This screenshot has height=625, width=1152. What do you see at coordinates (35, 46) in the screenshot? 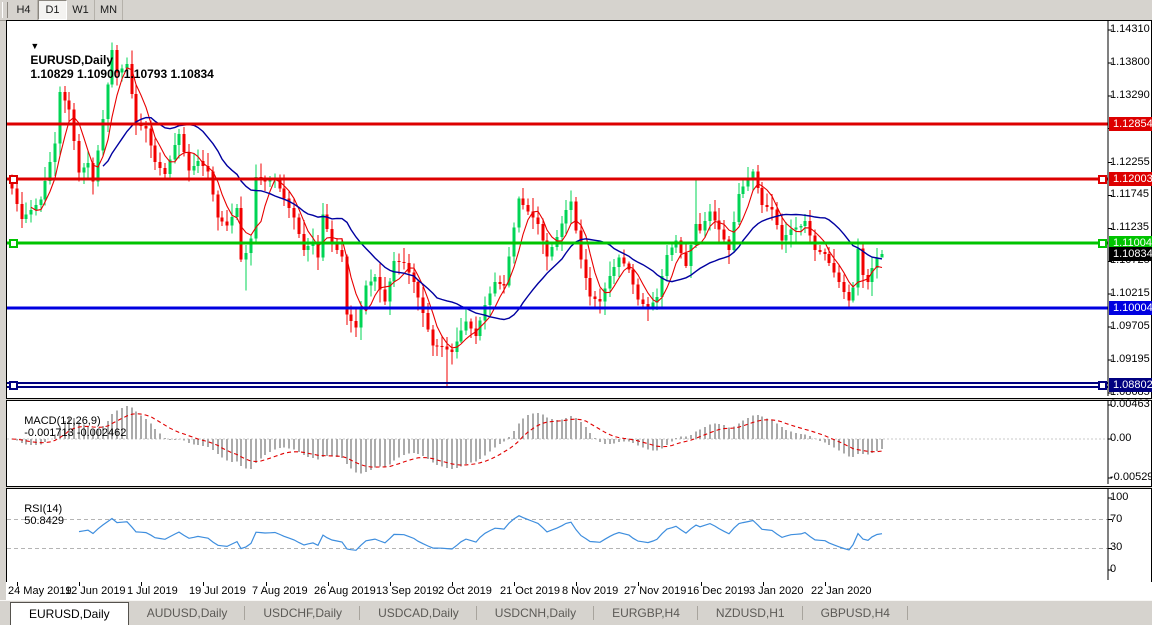
I see `symbol-dropdown-icon: ▼` at bounding box center [35, 46].